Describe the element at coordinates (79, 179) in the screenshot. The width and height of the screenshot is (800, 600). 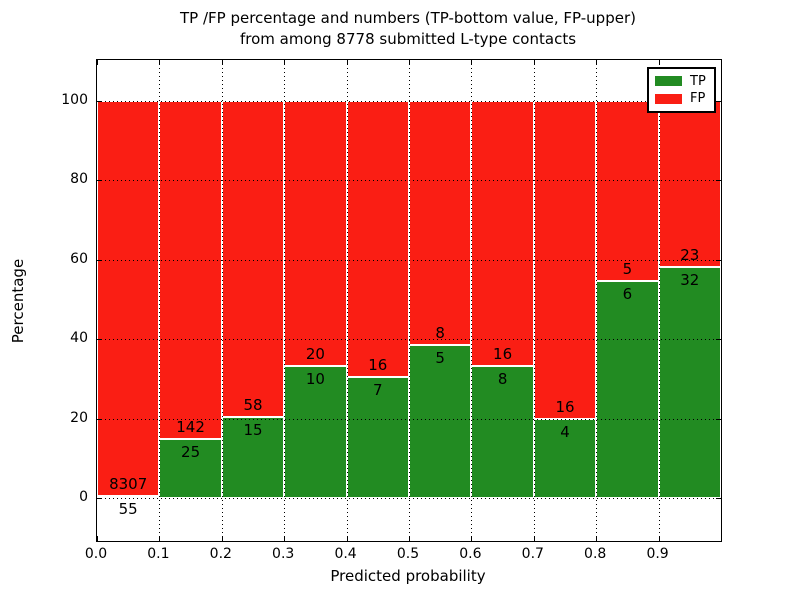
I see `y-tick-label: 80` at that location.